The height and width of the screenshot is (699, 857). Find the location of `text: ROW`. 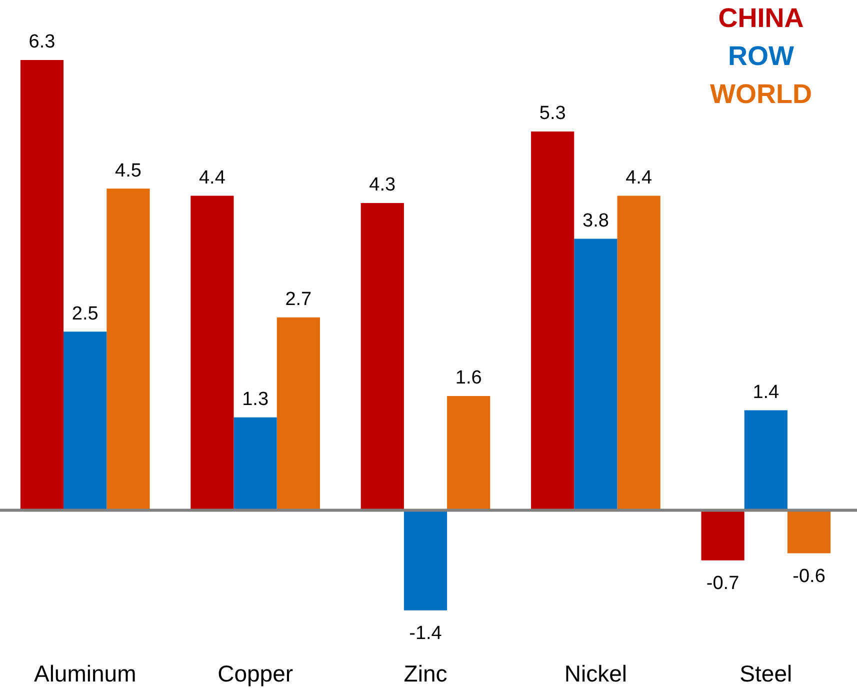

text: ROW is located at coordinates (761, 55).